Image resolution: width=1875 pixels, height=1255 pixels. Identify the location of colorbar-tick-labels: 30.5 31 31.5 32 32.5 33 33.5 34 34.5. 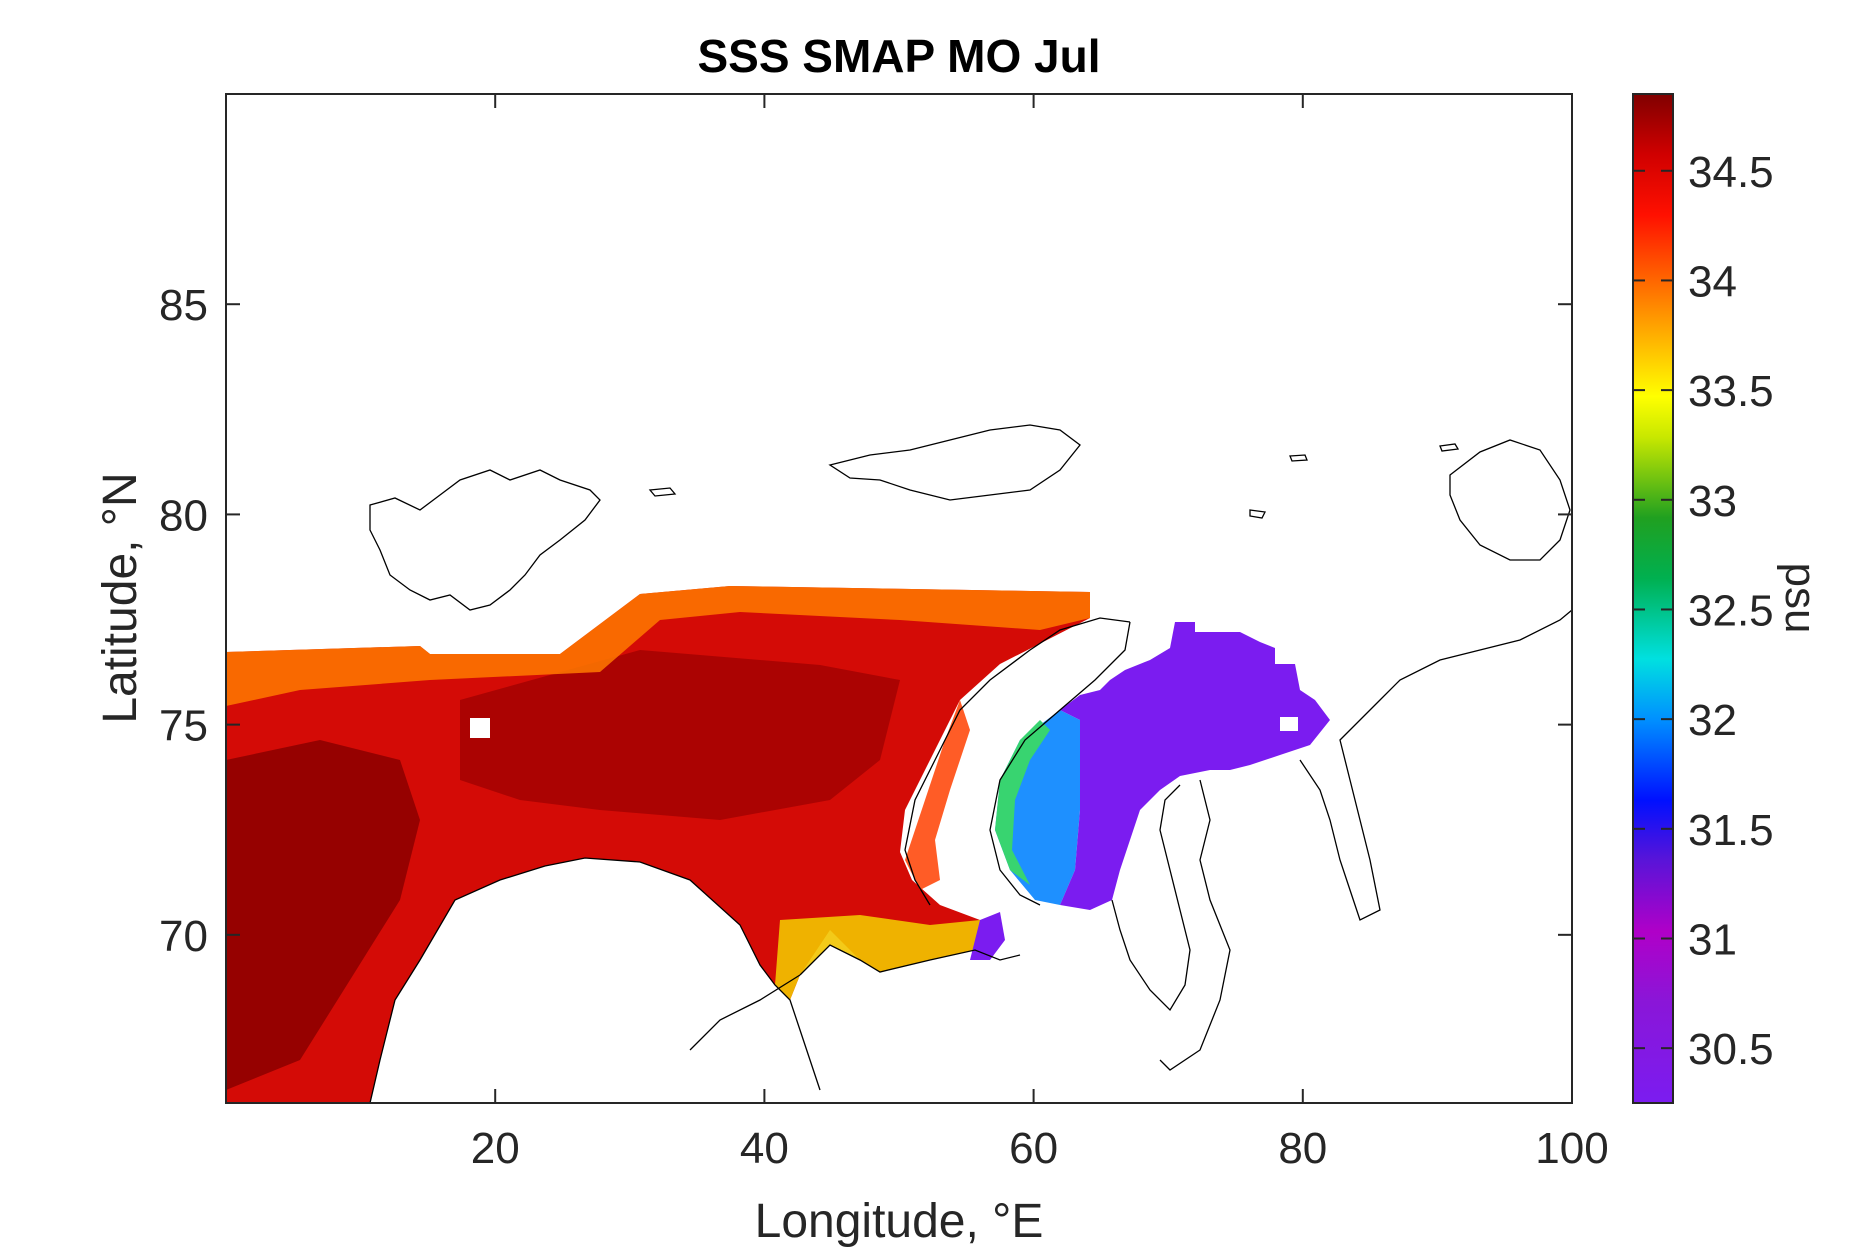
(1731, 611).